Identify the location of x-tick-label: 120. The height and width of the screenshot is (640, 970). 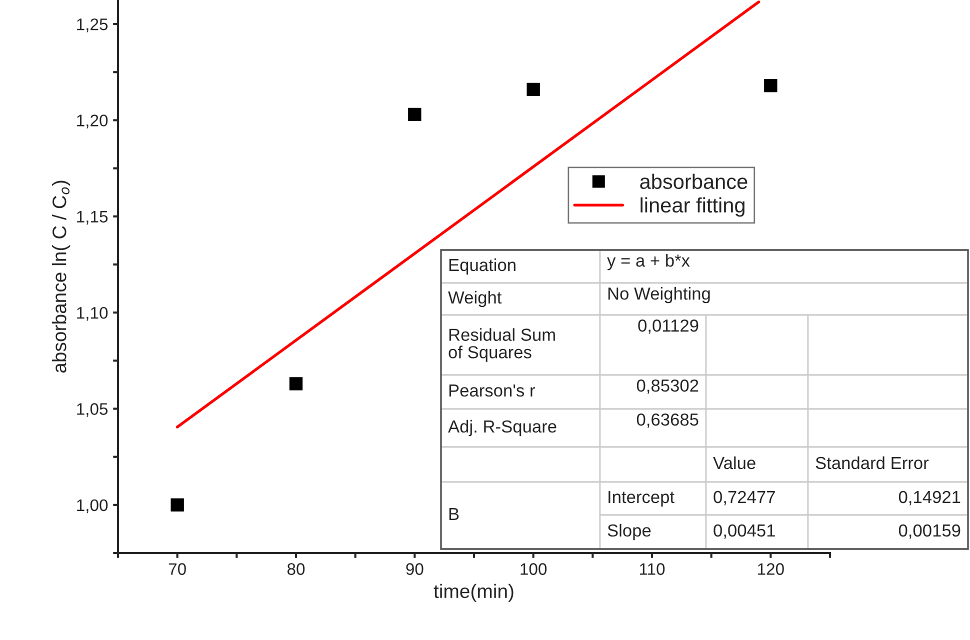
(771, 569).